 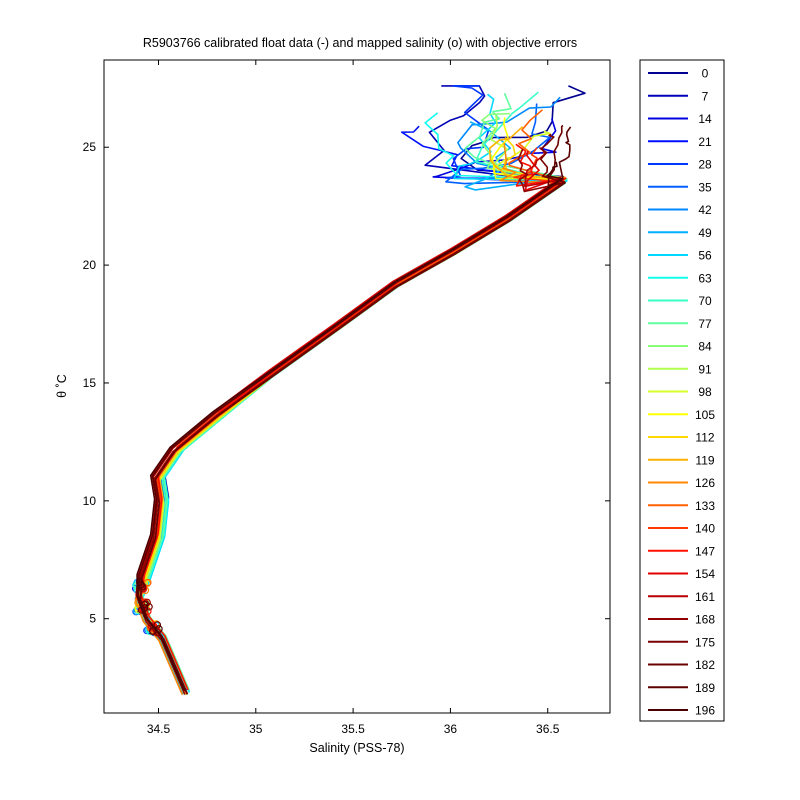 I want to click on legend-label: 7, so click(x=705, y=96).